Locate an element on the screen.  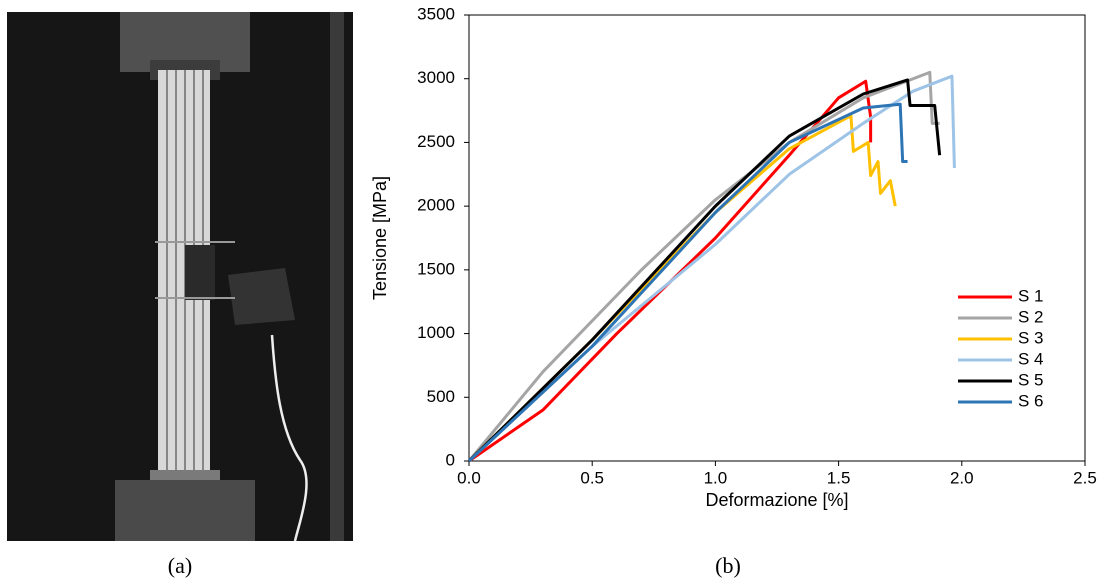
y-tick-label: 3000 is located at coordinates (436, 77).